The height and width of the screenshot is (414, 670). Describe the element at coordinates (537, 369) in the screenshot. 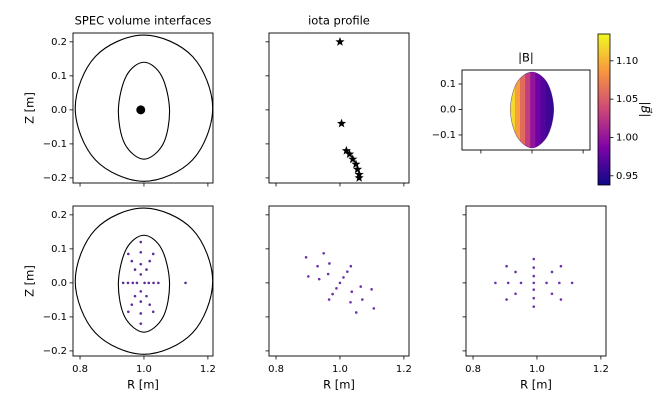

I see `x-tick-label: 1.0` at that location.